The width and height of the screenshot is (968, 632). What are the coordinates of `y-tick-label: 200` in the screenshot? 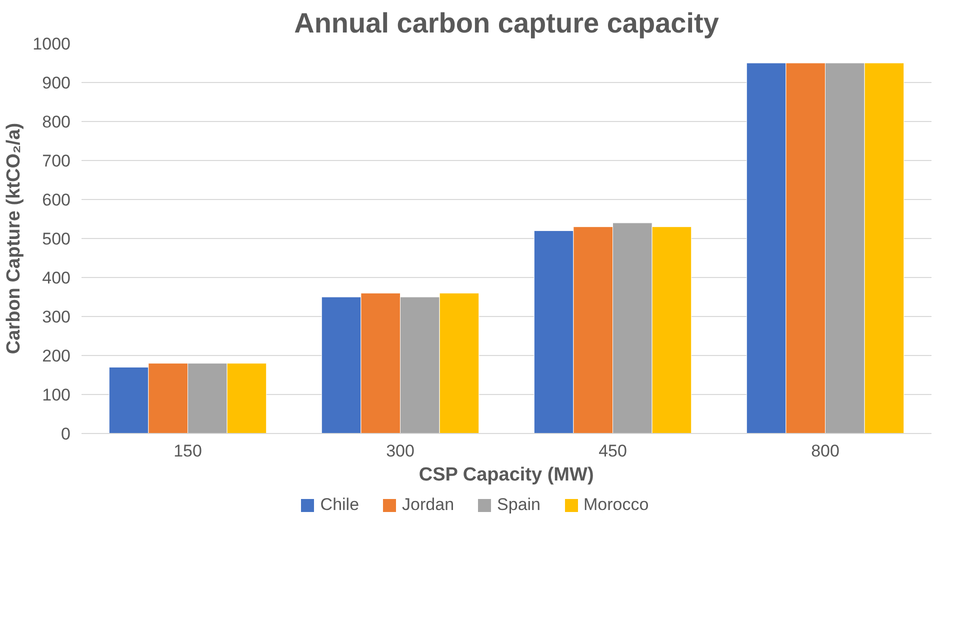 It's located at (56, 356).